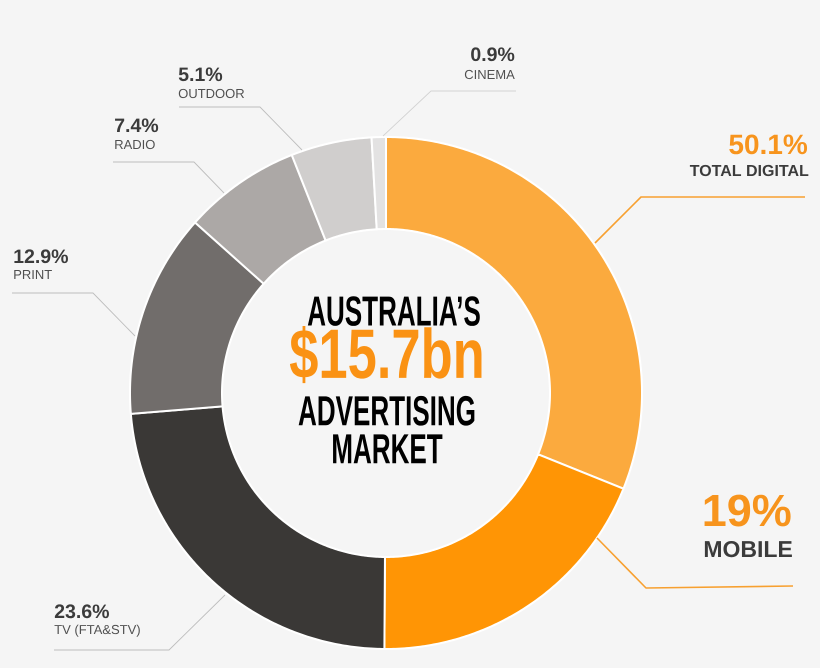 Image resolution: width=820 pixels, height=668 pixels. I want to click on text: TOTAL DIGITAL, so click(749, 170).